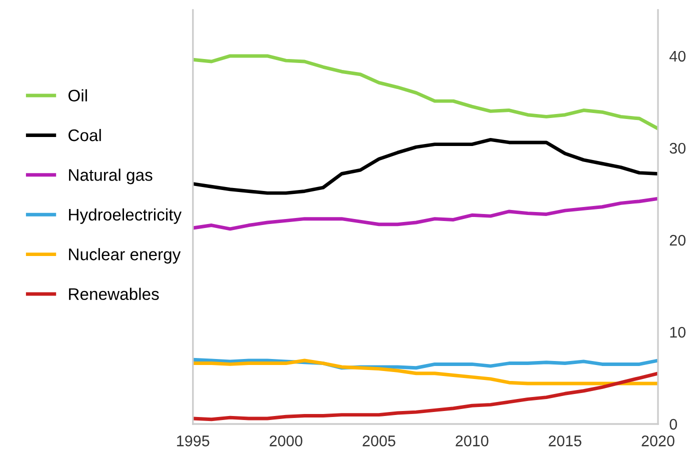 The width and height of the screenshot is (689, 453). I want to click on legend-label: Nuclear energy, so click(125, 256).